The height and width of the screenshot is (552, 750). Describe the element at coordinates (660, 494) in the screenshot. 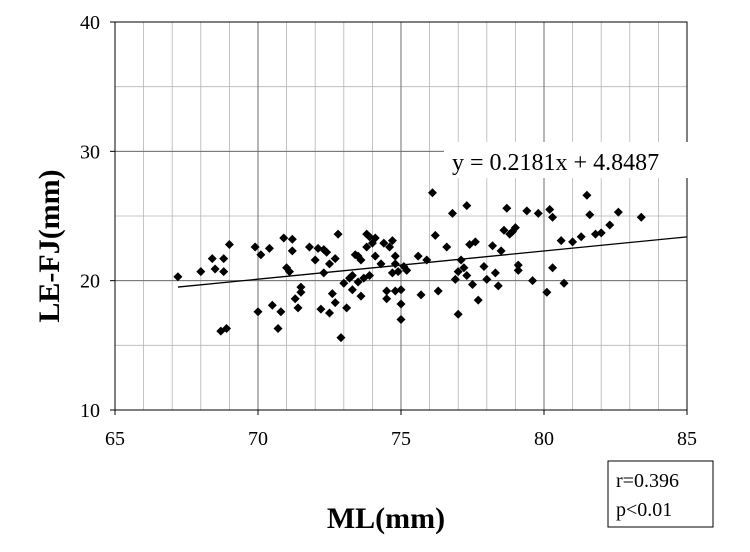

I see `stats-box` at that location.